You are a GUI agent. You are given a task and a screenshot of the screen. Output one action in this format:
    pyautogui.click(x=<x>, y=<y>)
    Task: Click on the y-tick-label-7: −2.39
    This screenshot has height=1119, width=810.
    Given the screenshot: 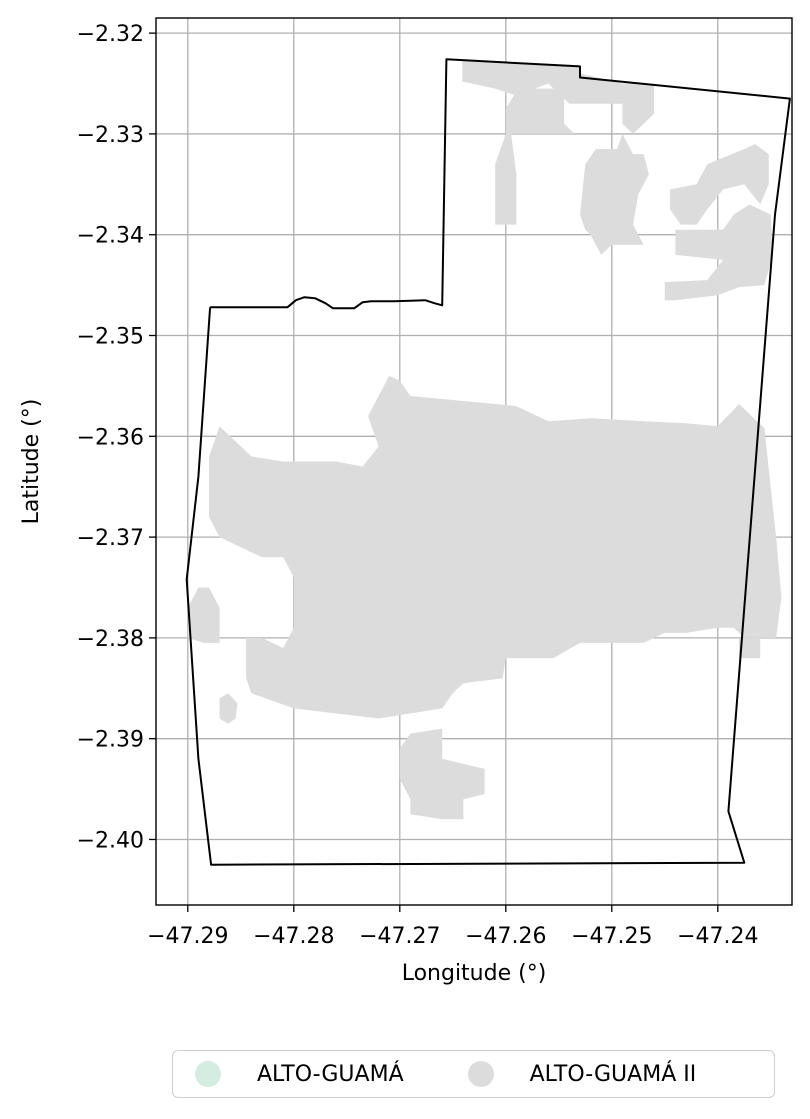 What is the action you would take?
    pyautogui.click(x=110, y=740)
    